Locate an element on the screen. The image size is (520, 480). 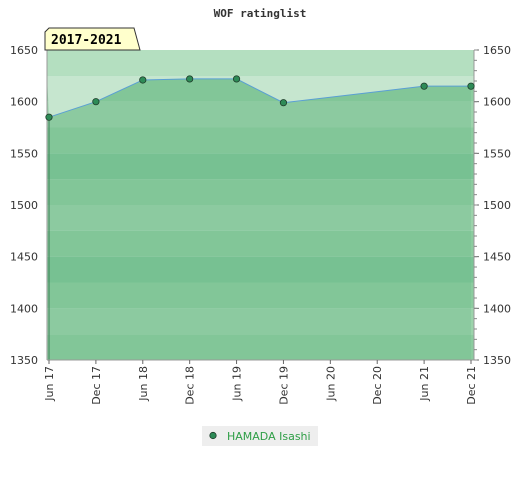
legend-marker is located at coordinates (213, 435).